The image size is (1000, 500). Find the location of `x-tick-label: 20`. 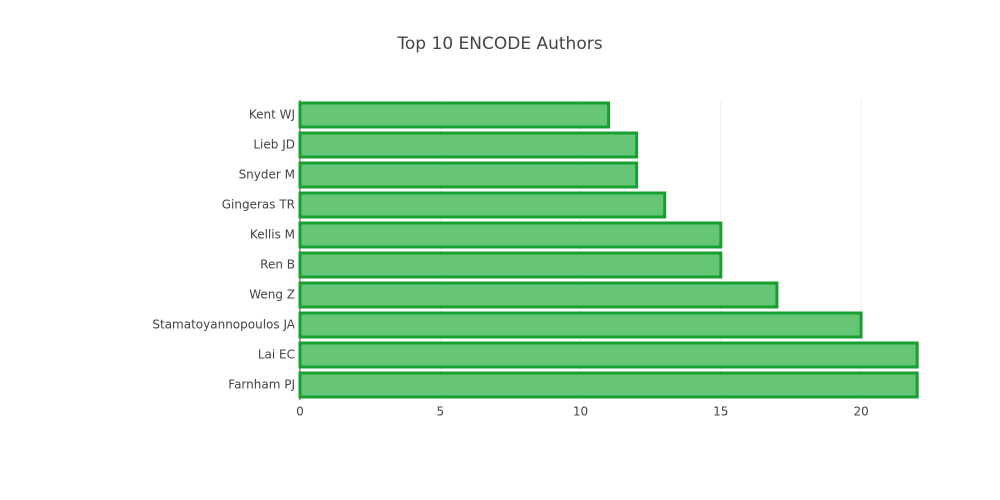

x-tick-label: 20 is located at coordinates (860, 412).